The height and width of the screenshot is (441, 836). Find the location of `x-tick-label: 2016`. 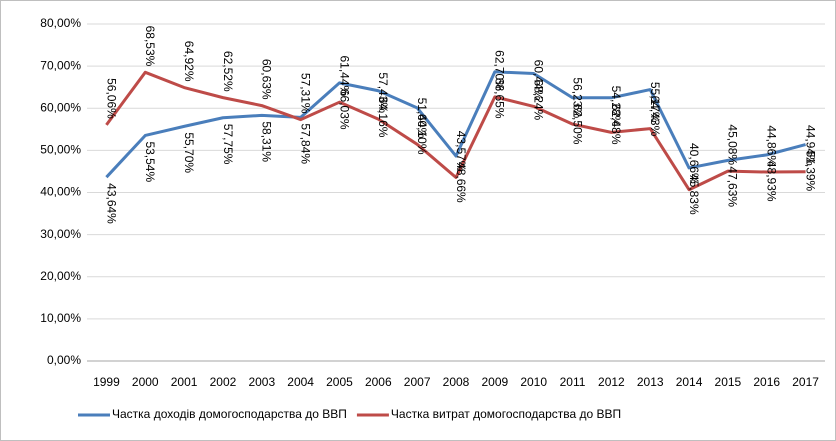

x-tick-label: 2016 is located at coordinates (766, 382).